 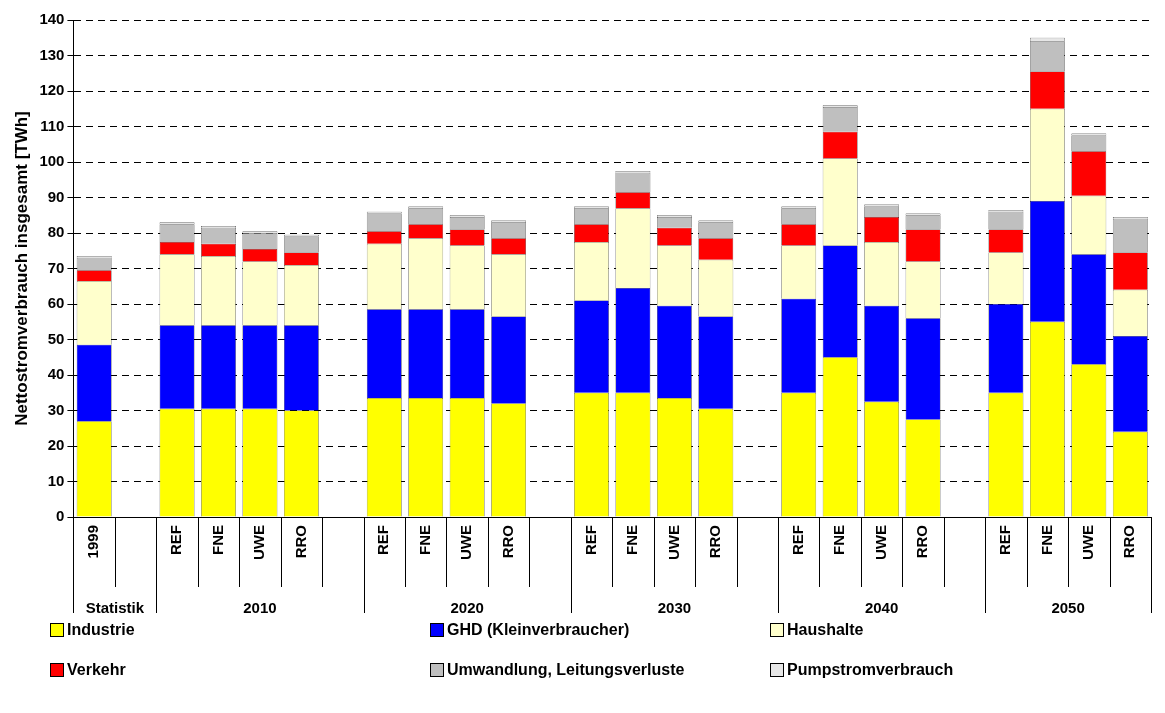 I want to click on y-tick-label: 50, so click(x=56, y=338).